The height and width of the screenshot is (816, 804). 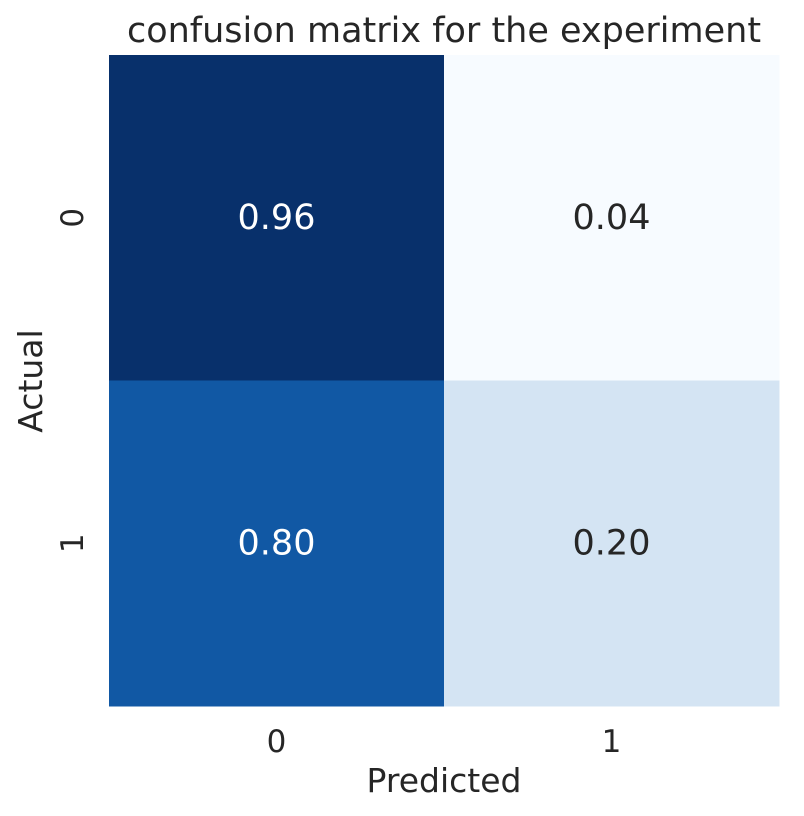 What do you see at coordinates (612, 742) in the screenshot?
I see `x-tick-label: 1` at bounding box center [612, 742].